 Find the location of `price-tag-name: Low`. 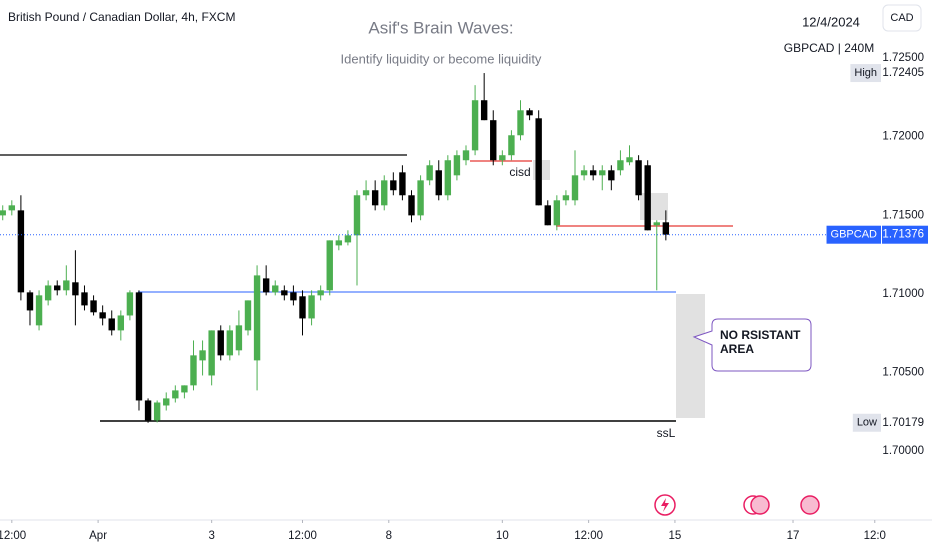

price-tag-name: Low is located at coordinates (867, 423).